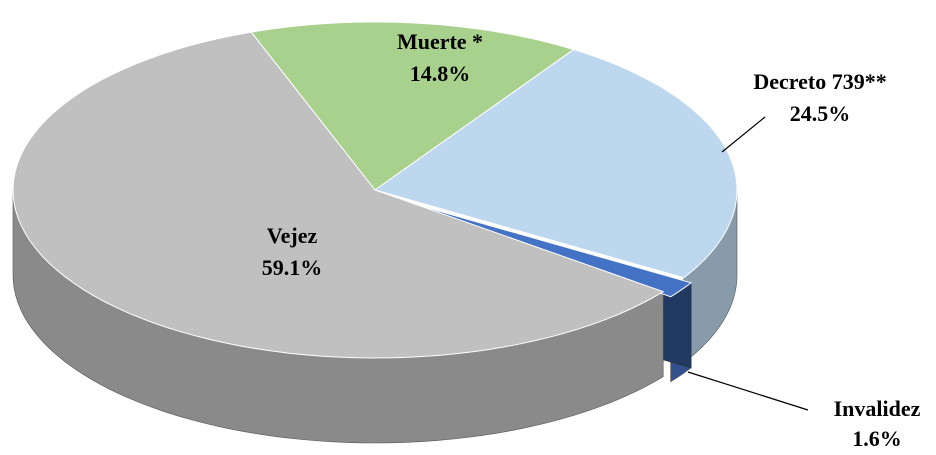 The image size is (936, 455). I want to click on value-label: 14.8%, so click(440, 73).